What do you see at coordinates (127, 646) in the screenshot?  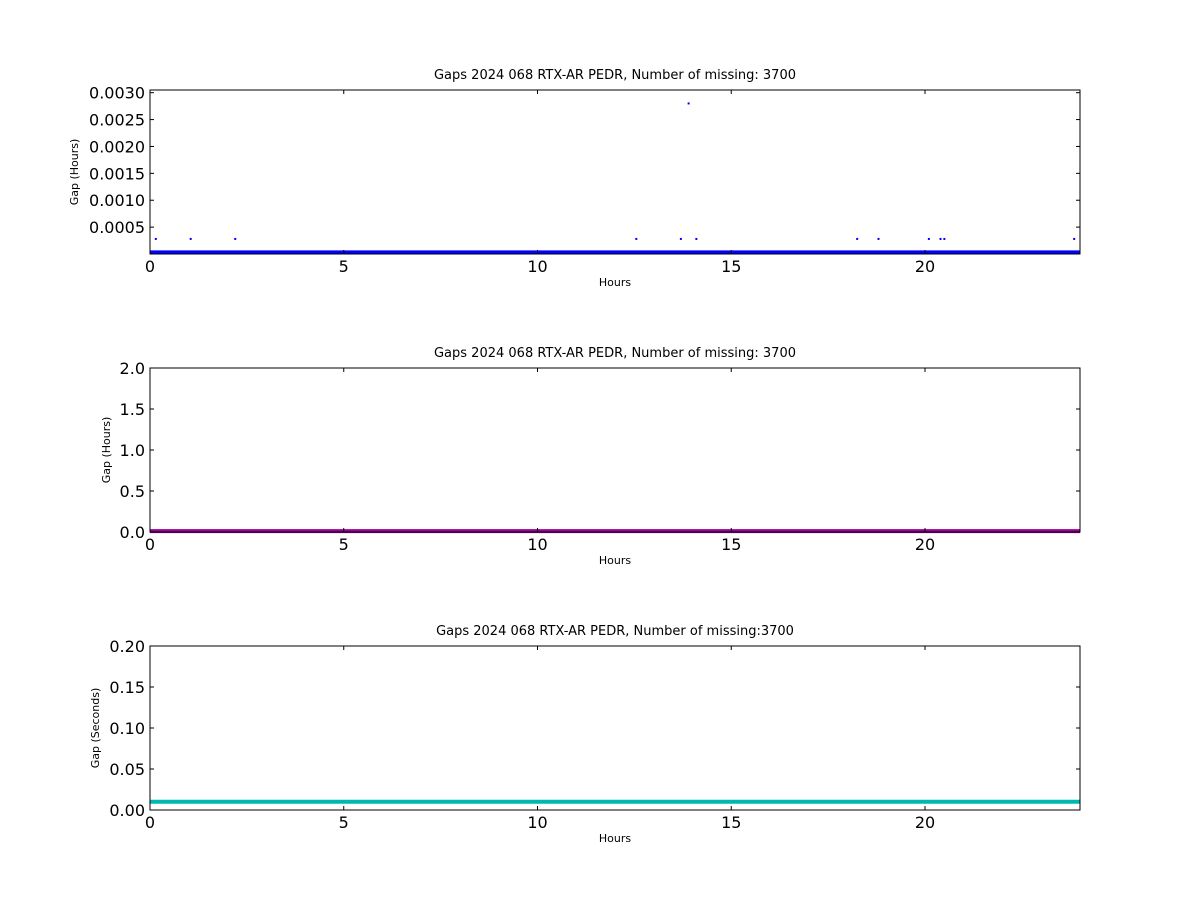 I see `y-tick-label: 0.20` at bounding box center [127, 646].